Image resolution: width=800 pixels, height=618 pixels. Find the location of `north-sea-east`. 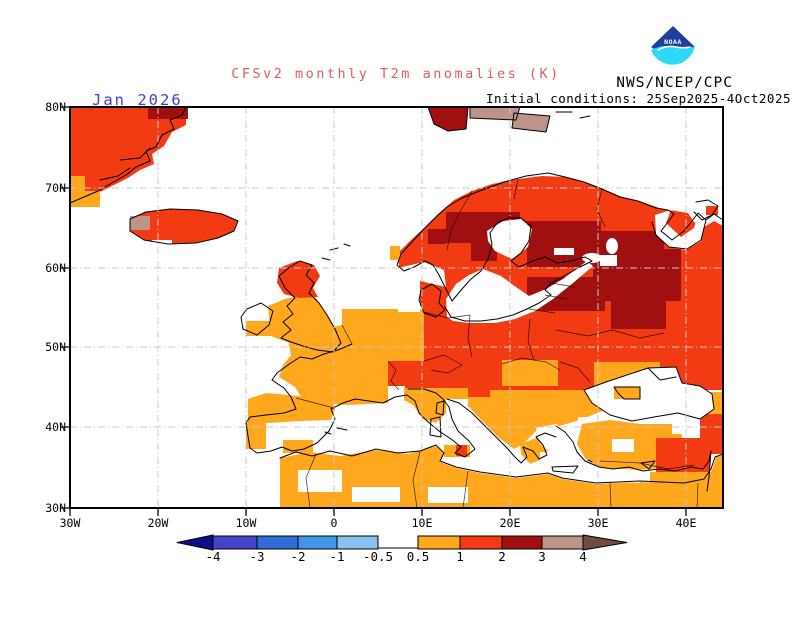

north-sea-east is located at coordinates (409, 291).